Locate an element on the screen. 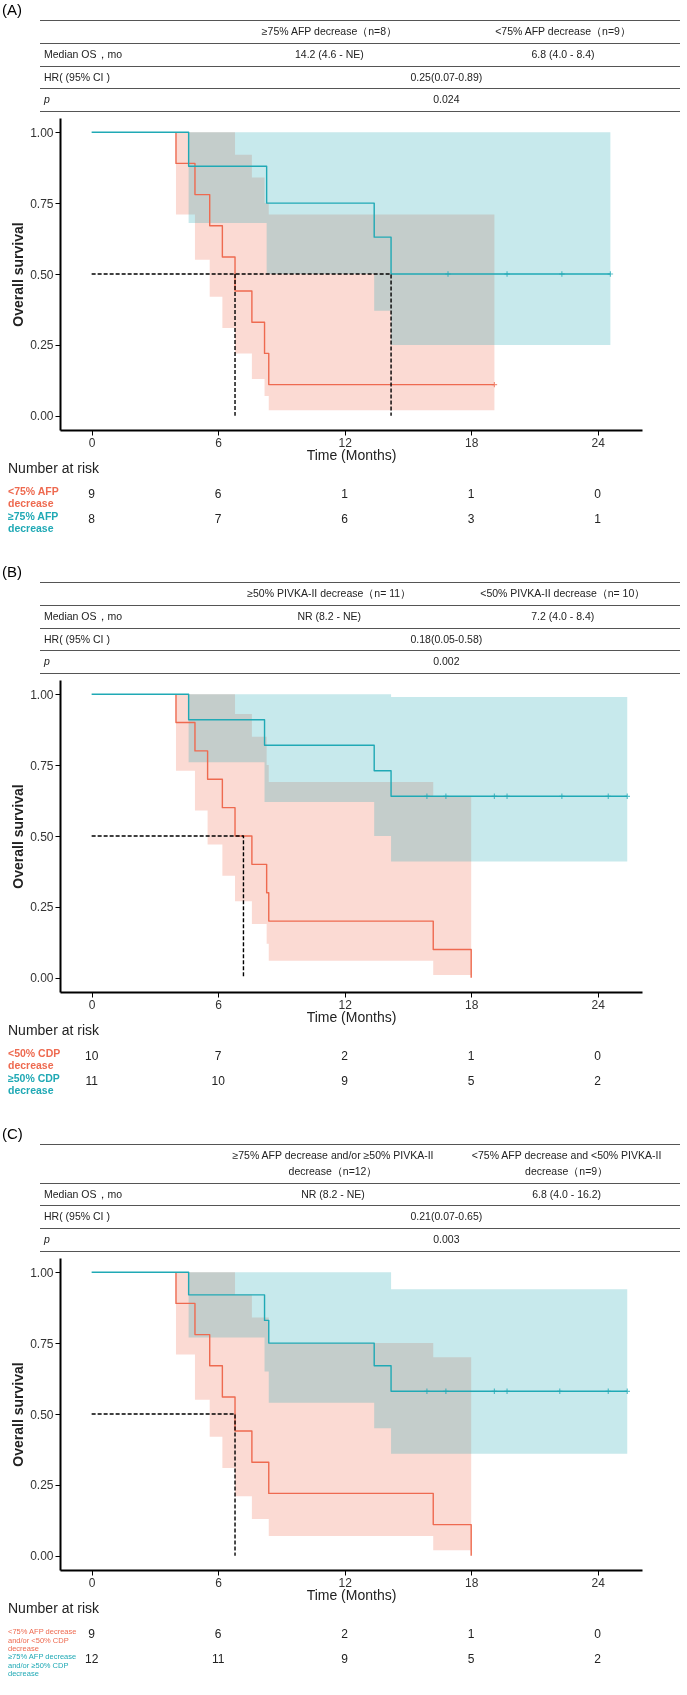 This screenshot has width=687, height=1695. text: 14.2 (4.6 - NE) is located at coordinates (329, 54).